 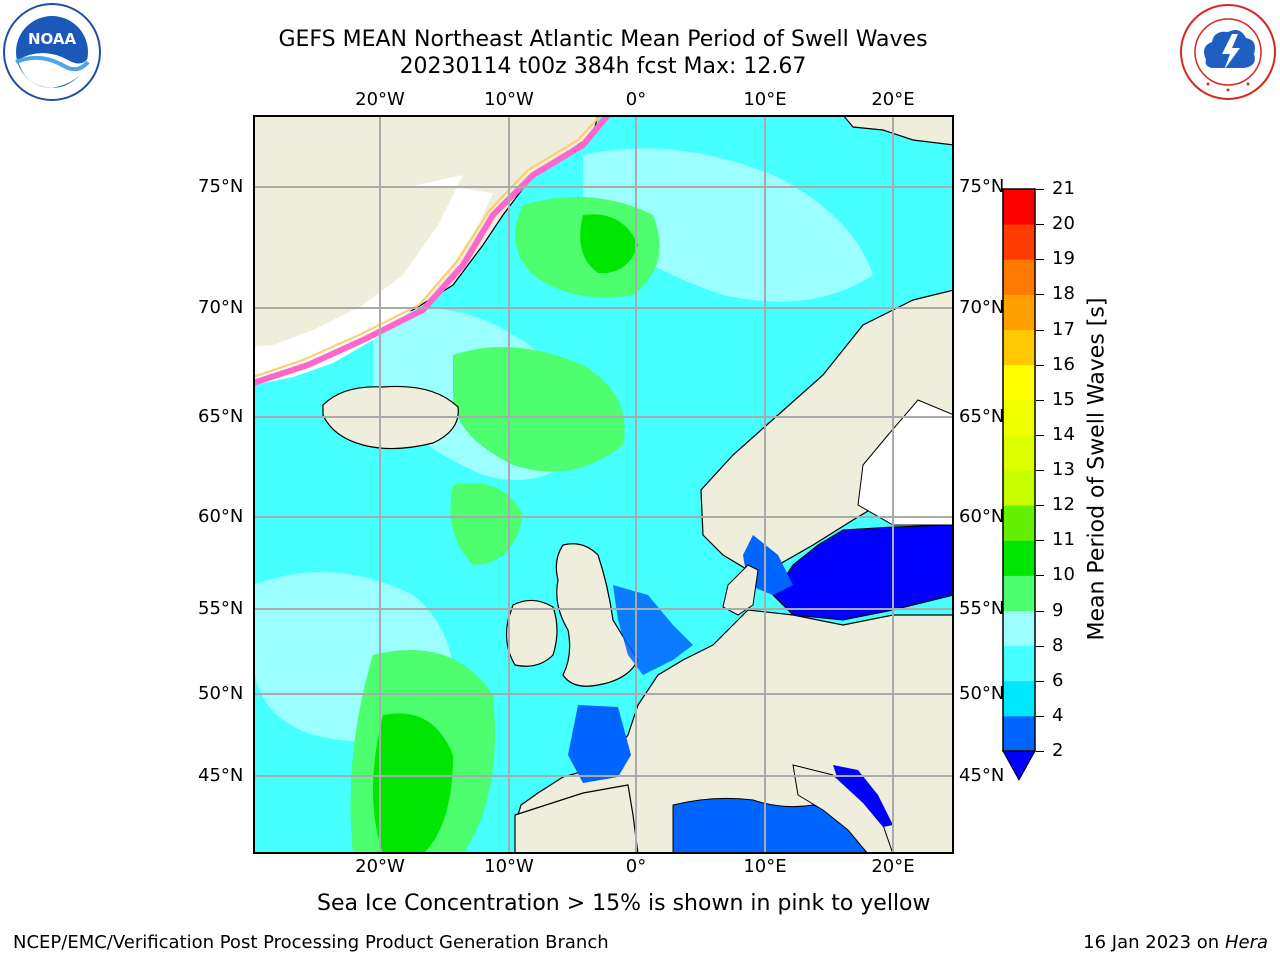 I want to click on lat-label-right: 75°N, so click(x=982, y=186).